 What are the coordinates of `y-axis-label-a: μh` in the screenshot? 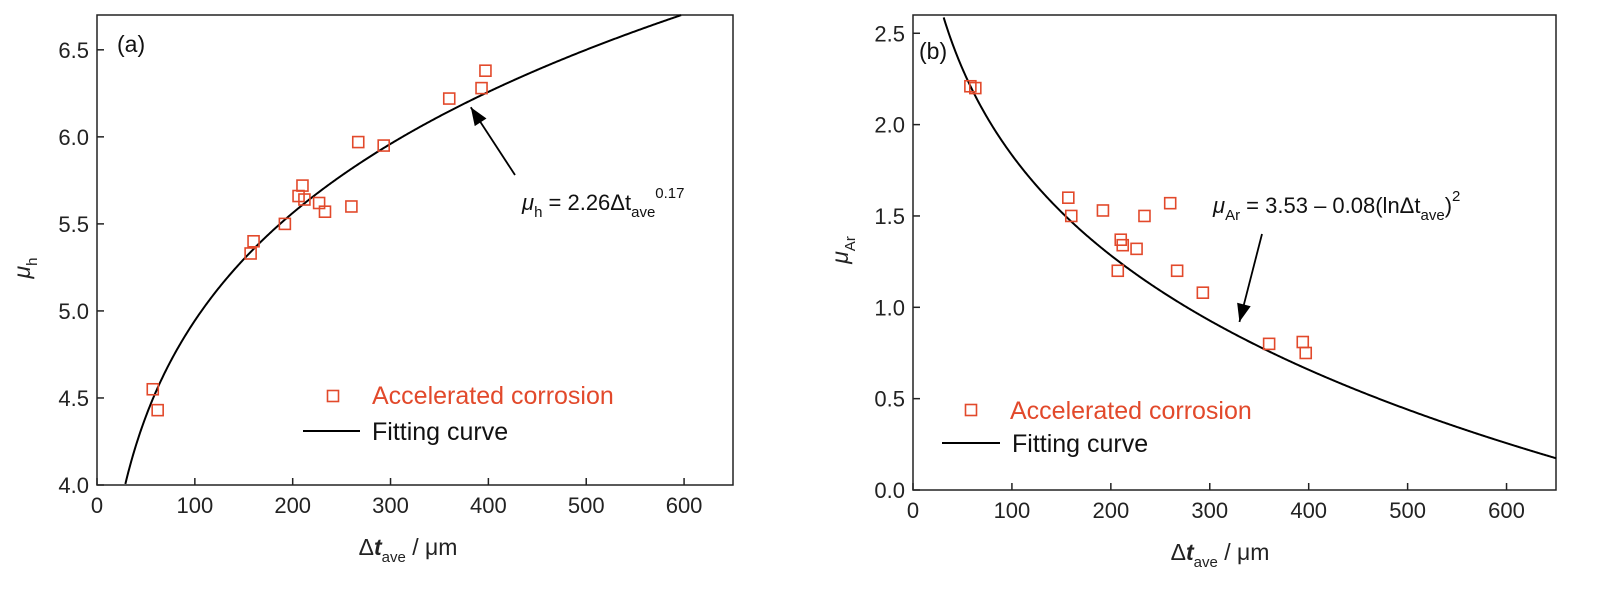 It's located at (25, 269).